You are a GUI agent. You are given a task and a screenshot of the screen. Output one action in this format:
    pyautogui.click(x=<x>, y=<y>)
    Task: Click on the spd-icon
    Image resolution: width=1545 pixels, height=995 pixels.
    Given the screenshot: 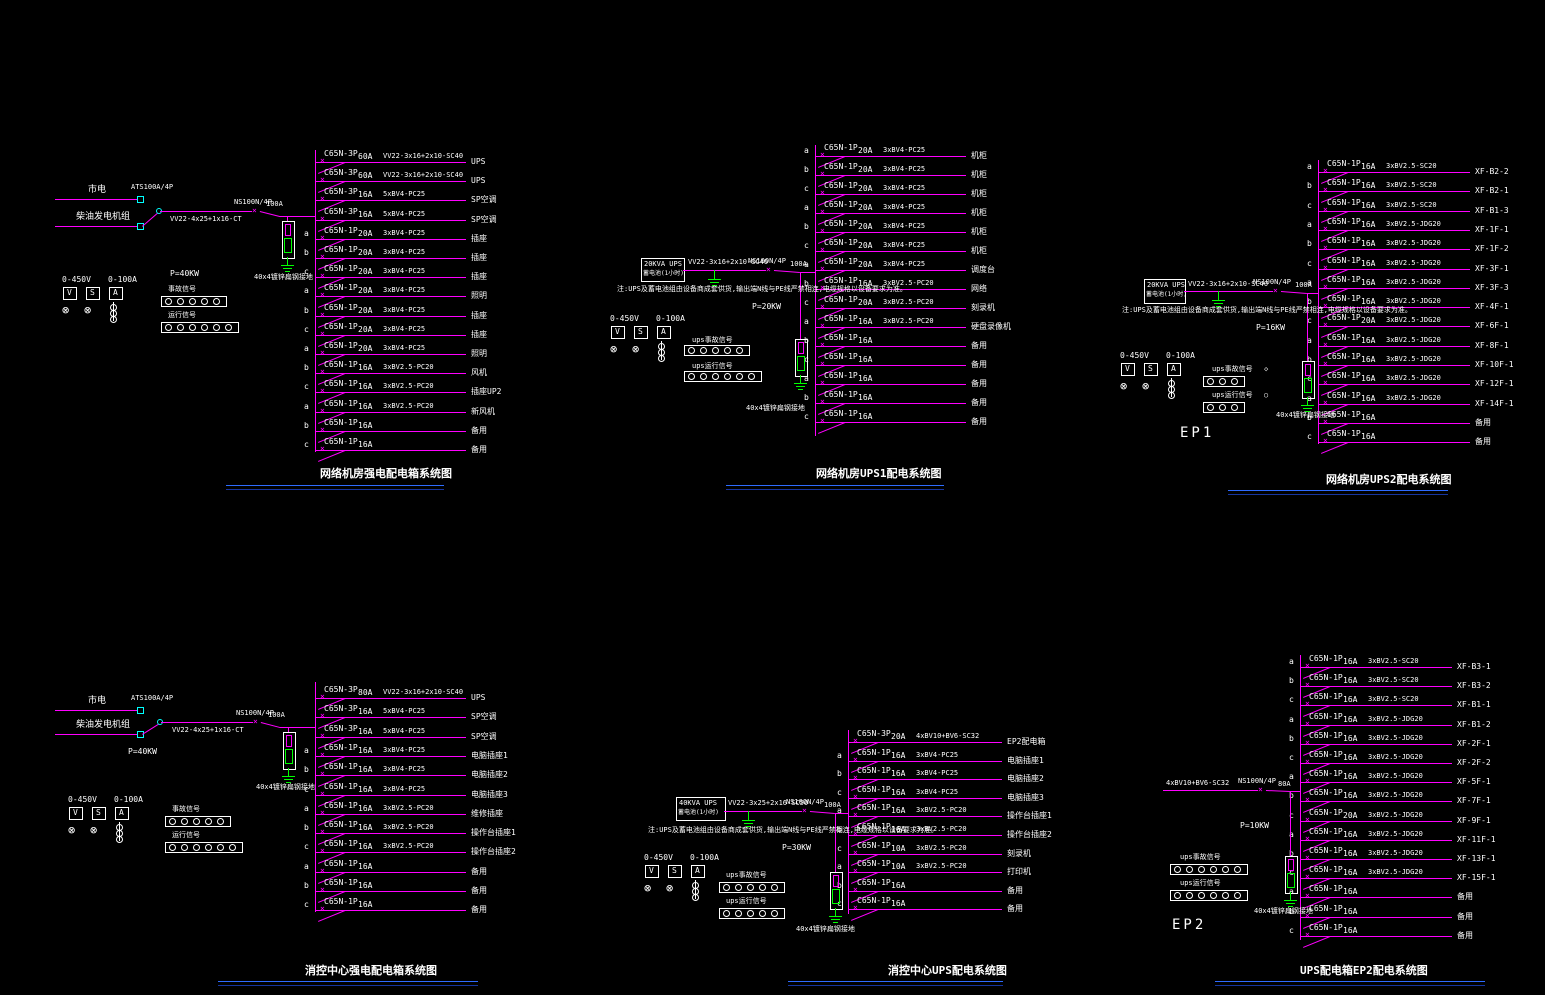 What is the action you would take?
    pyautogui.click(x=836, y=891)
    